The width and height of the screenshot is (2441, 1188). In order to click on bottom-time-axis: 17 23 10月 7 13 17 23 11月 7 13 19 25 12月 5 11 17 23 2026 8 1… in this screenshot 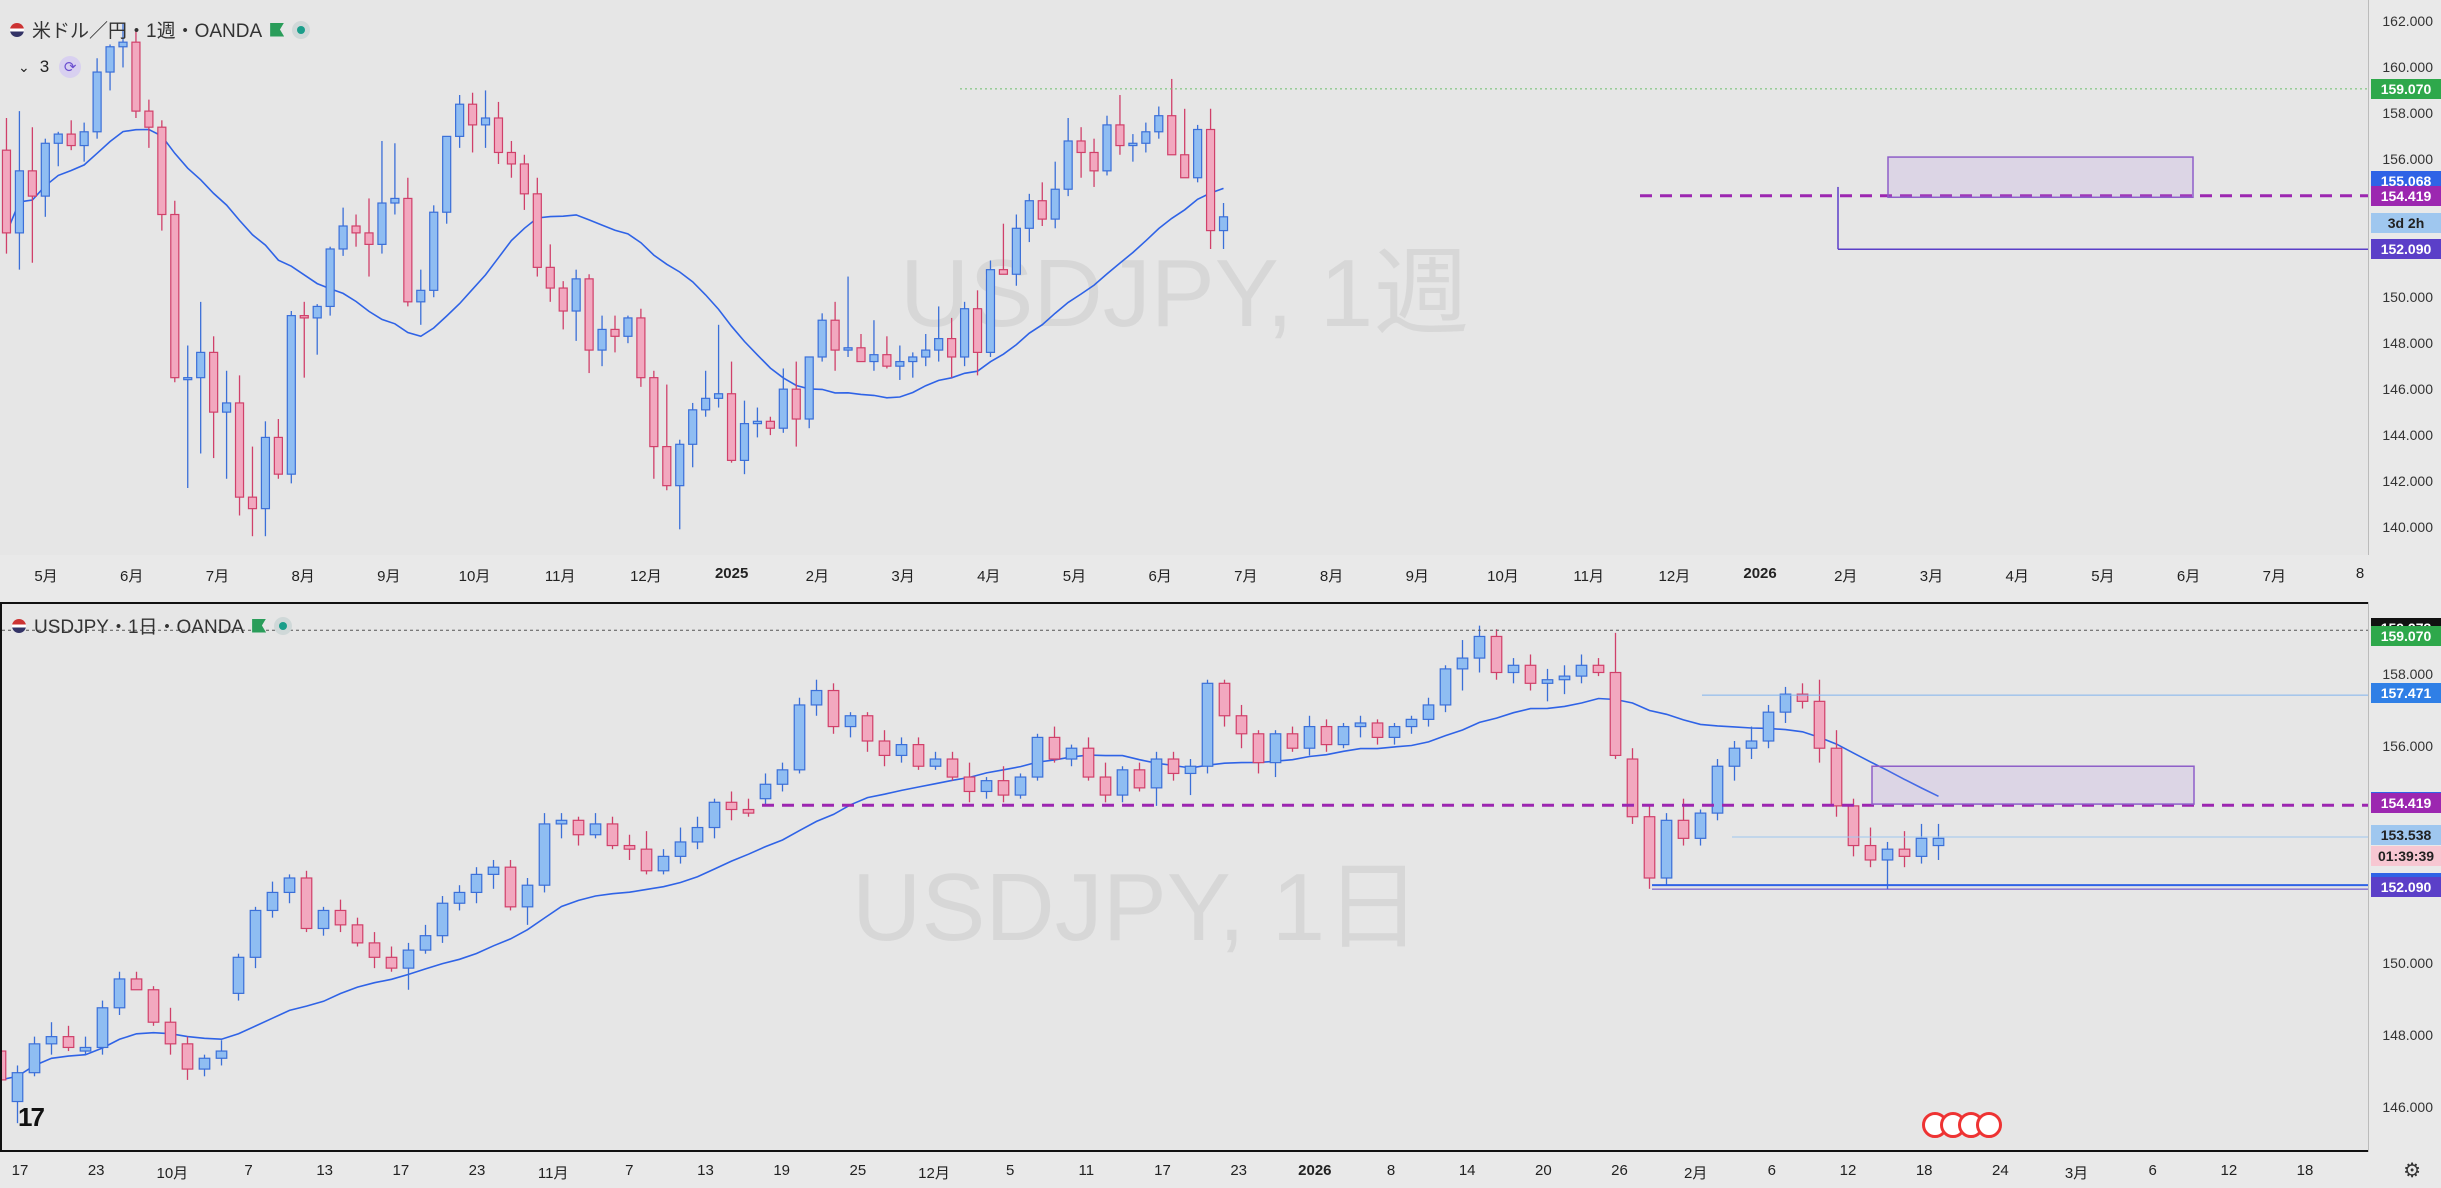, I will do `click(1185, 1170)`.